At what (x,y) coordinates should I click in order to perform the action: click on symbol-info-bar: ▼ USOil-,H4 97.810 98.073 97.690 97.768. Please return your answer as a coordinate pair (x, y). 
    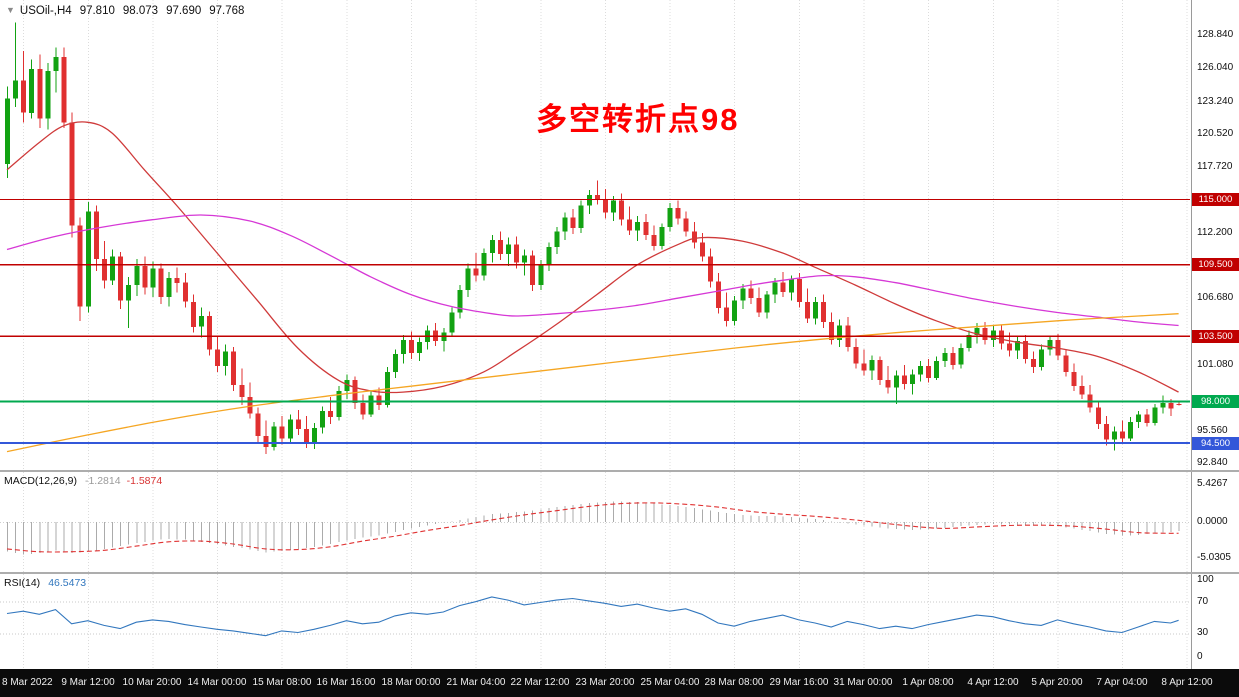
    Looking at the image, I should click on (125, 11).